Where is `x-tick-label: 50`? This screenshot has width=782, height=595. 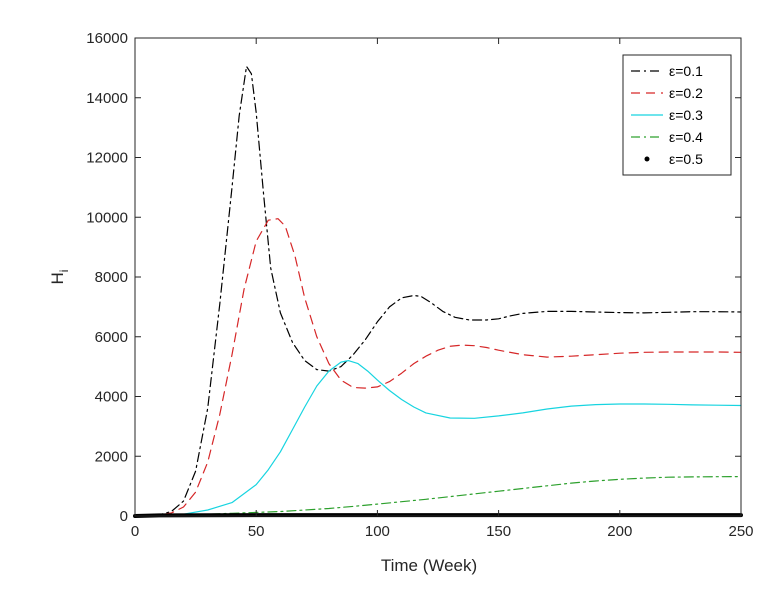
x-tick-label: 50 is located at coordinates (256, 531).